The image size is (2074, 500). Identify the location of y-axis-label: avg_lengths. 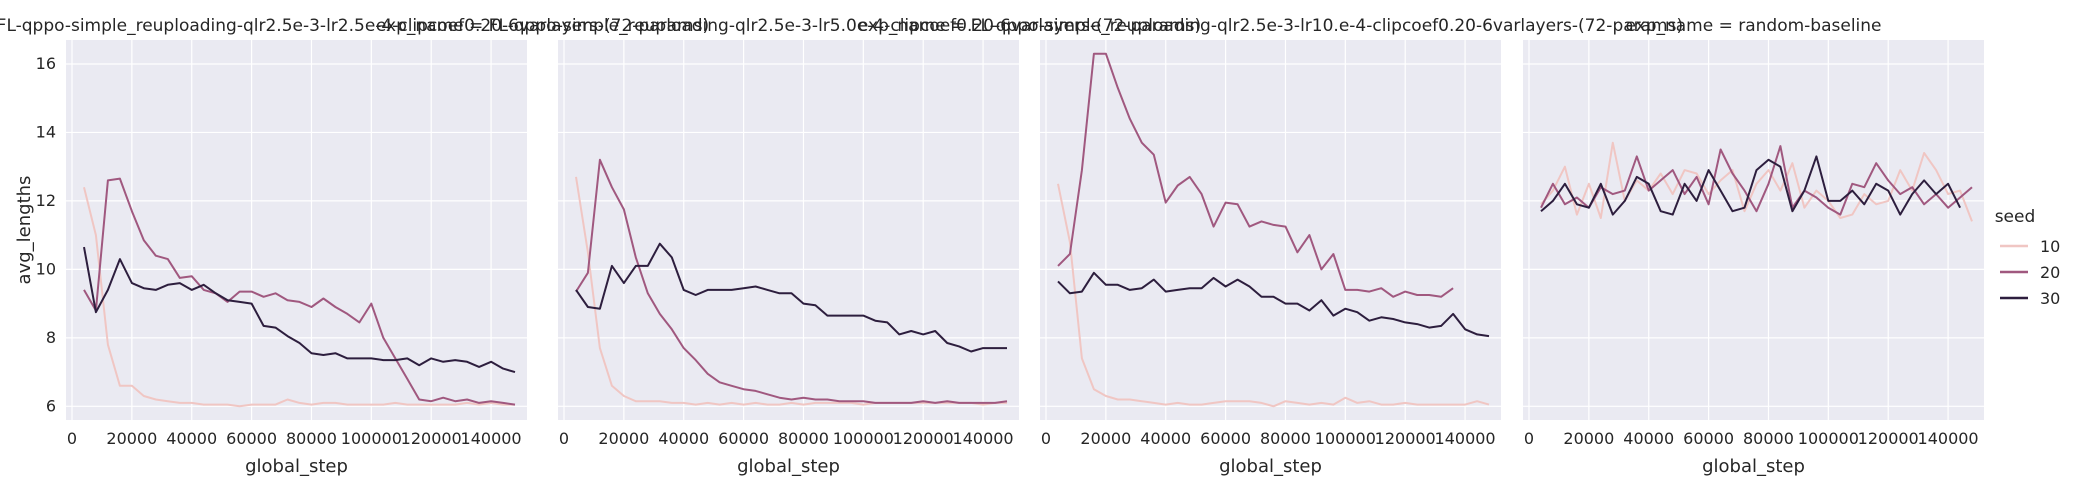
(24, 230).